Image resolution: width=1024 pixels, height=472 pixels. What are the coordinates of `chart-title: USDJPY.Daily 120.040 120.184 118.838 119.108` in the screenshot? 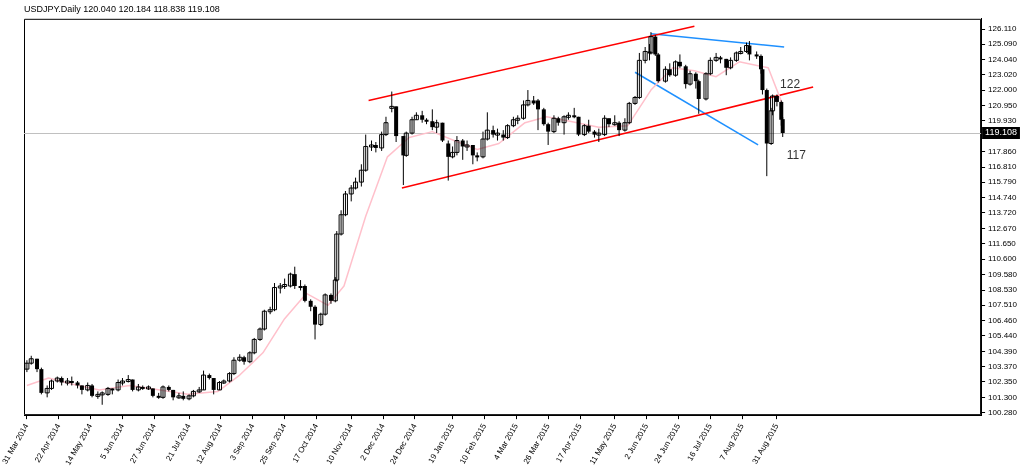 It's located at (122, 8).